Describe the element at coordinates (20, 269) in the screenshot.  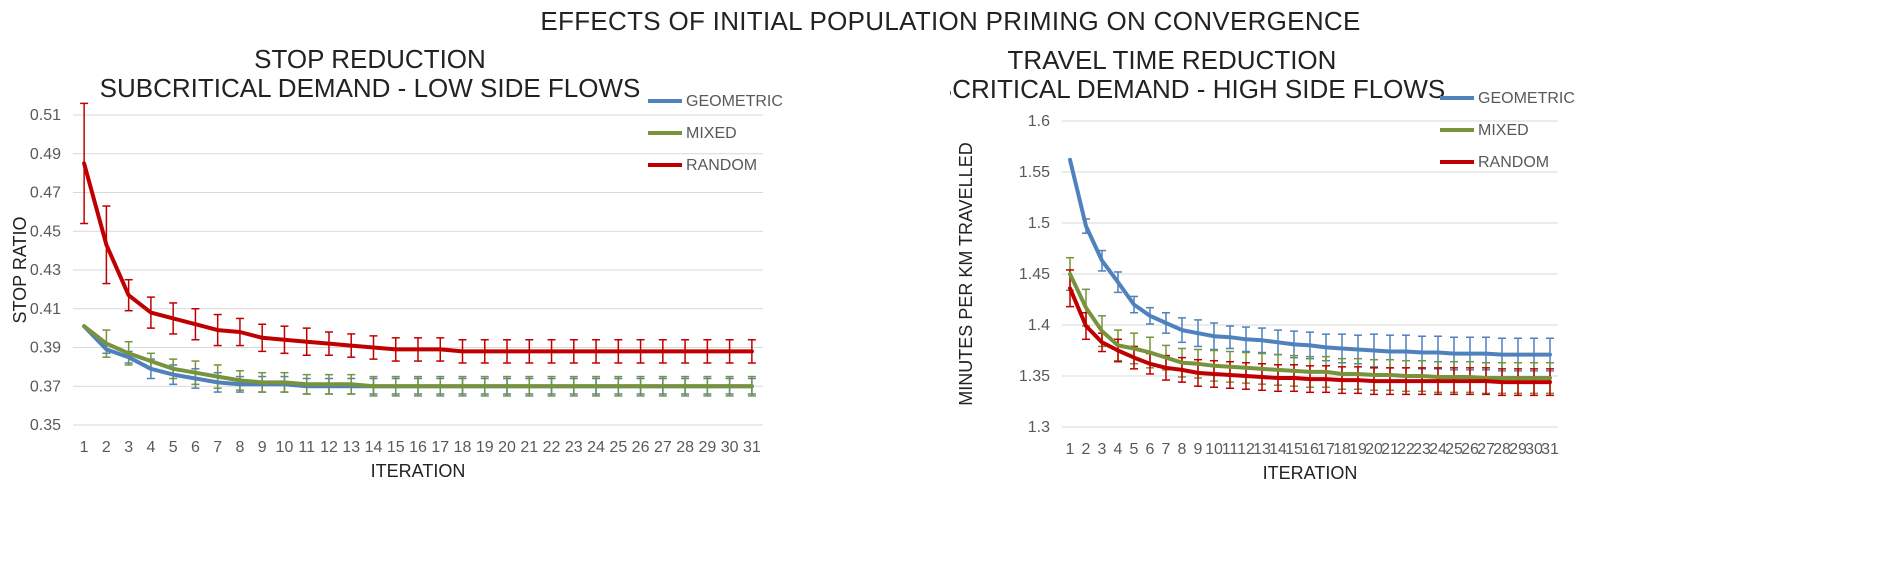
I see `y-axis-label: STOP RATIO` at that location.